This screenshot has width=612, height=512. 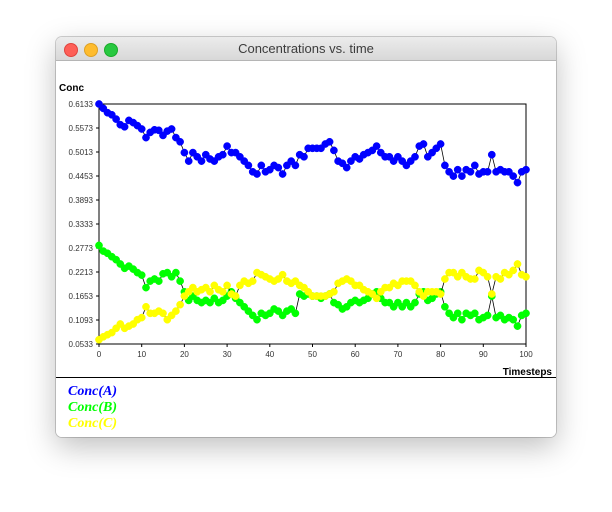 What do you see at coordinates (81, 320) in the screenshot?
I see `y-tick-label: 0.1093` at bounding box center [81, 320].